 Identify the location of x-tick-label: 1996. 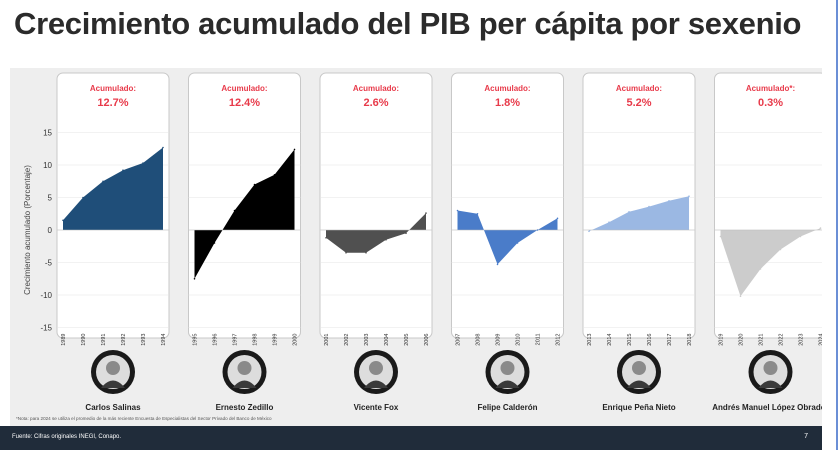
(216, 340).